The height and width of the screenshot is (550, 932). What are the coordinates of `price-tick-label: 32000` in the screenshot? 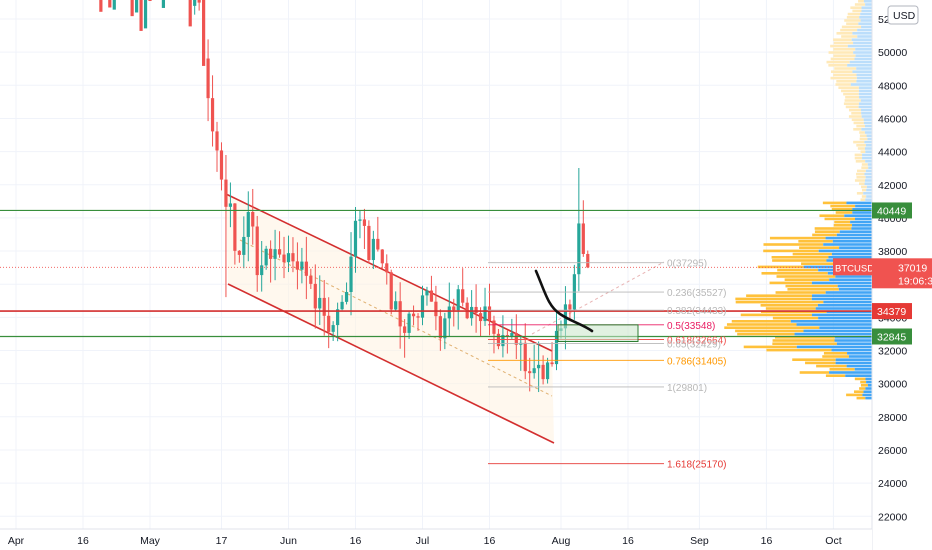 It's located at (892, 352).